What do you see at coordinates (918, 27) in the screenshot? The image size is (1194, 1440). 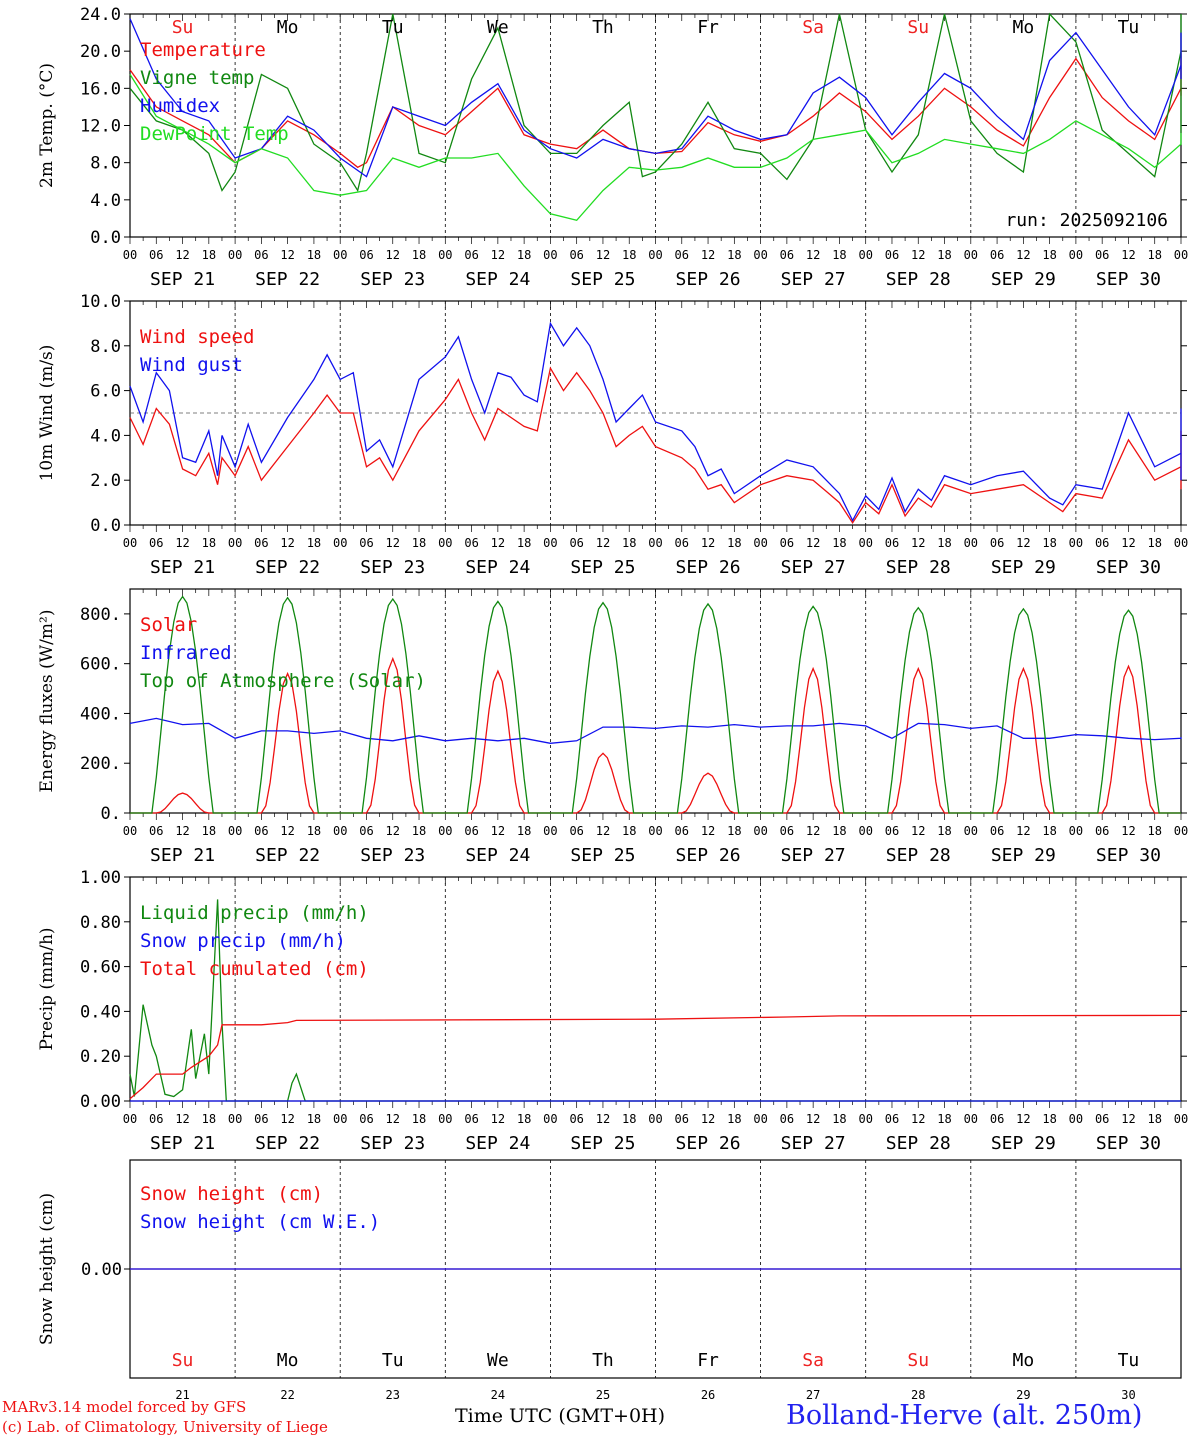 I see `day-label-top: Su` at bounding box center [918, 27].